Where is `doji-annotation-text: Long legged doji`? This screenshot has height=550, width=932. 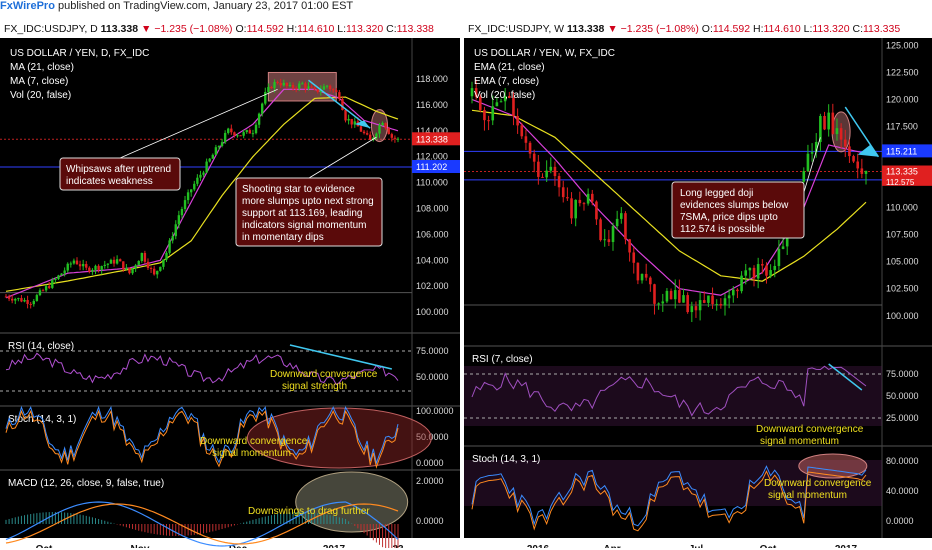
doji-annotation-text: Long legged doji is located at coordinates (716, 193).